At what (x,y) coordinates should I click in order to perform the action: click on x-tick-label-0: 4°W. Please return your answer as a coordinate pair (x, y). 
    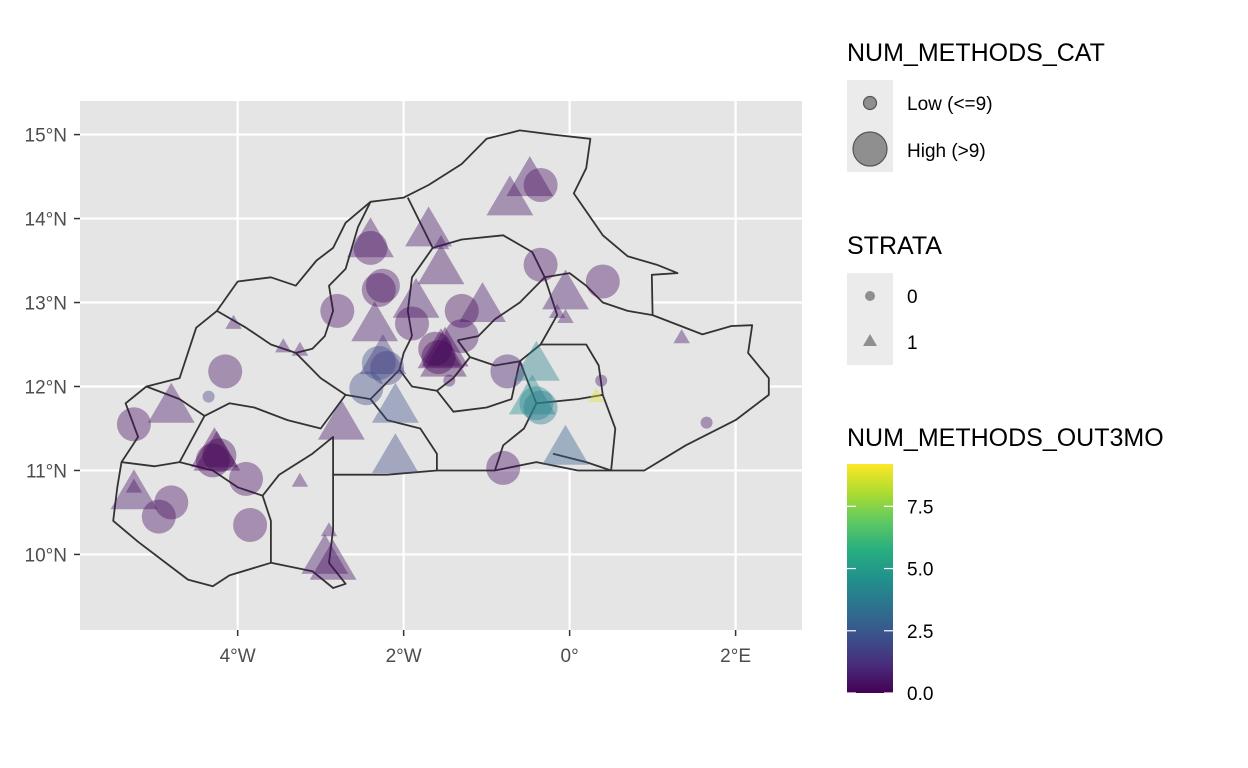
    Looking at the image, I should click on (238, 656).